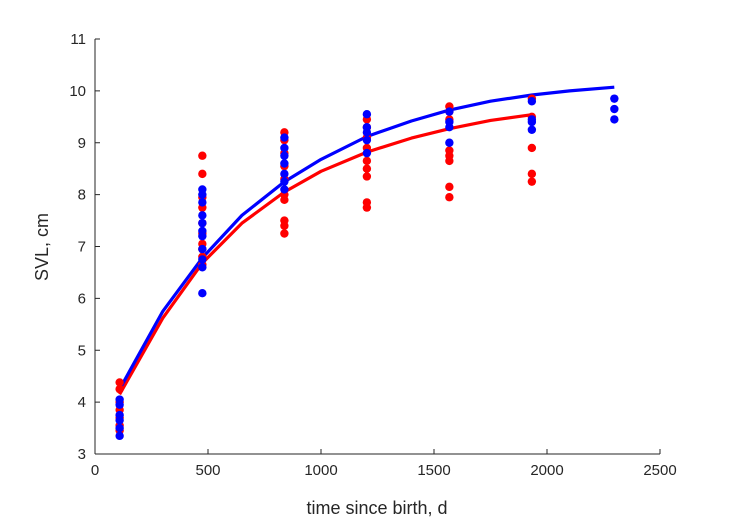 The width and height of the screenshot is (729, 521). What do you see at coordinates (78, 39) in the screenshot?
I see `y-tick-label: 11` at bounding box center [78, 39].